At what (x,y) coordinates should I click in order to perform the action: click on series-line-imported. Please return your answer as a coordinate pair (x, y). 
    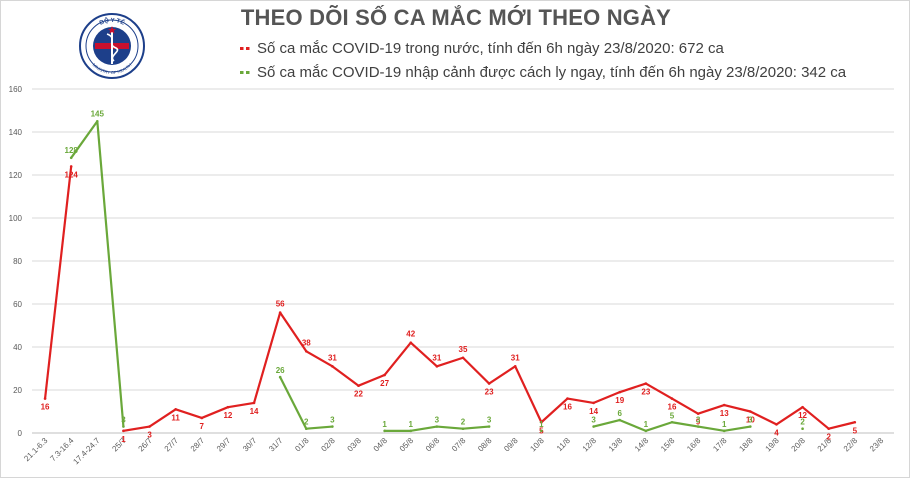
    Looking at the image, I should click on (97, 273).